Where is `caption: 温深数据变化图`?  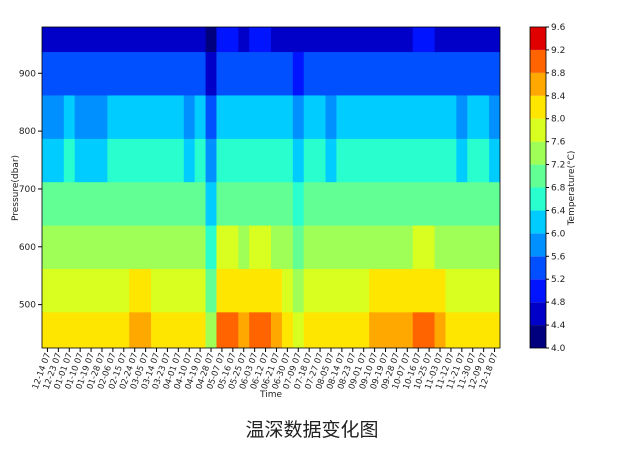 caption: 温深数据变化图 is located at coordinates (311, 430).